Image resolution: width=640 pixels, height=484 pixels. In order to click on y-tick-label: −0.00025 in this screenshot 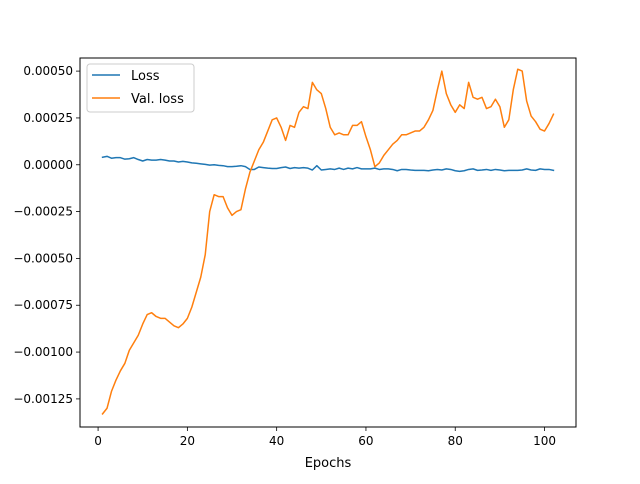, I will do `click(43, 212)`.